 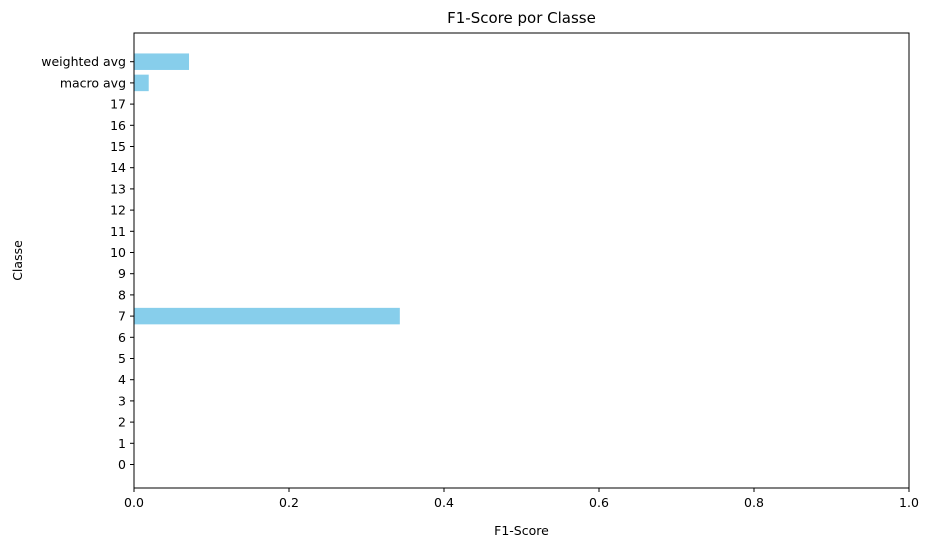 What do you see at coordinates (122, 379) in the screenshot?
I see `y-tick-label: 4` at bounding box center [122, 379].